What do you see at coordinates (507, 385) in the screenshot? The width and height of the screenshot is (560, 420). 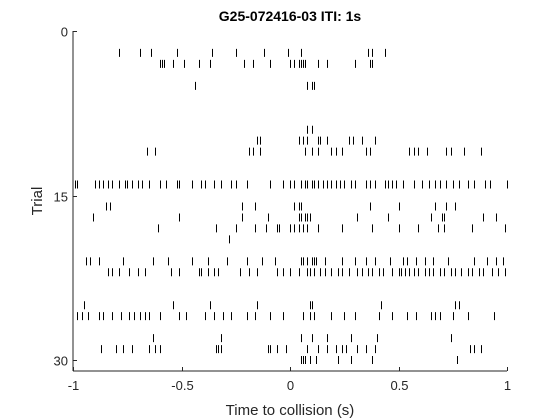 I see `x-tick-label: 1` at bounding box center [507, 385].